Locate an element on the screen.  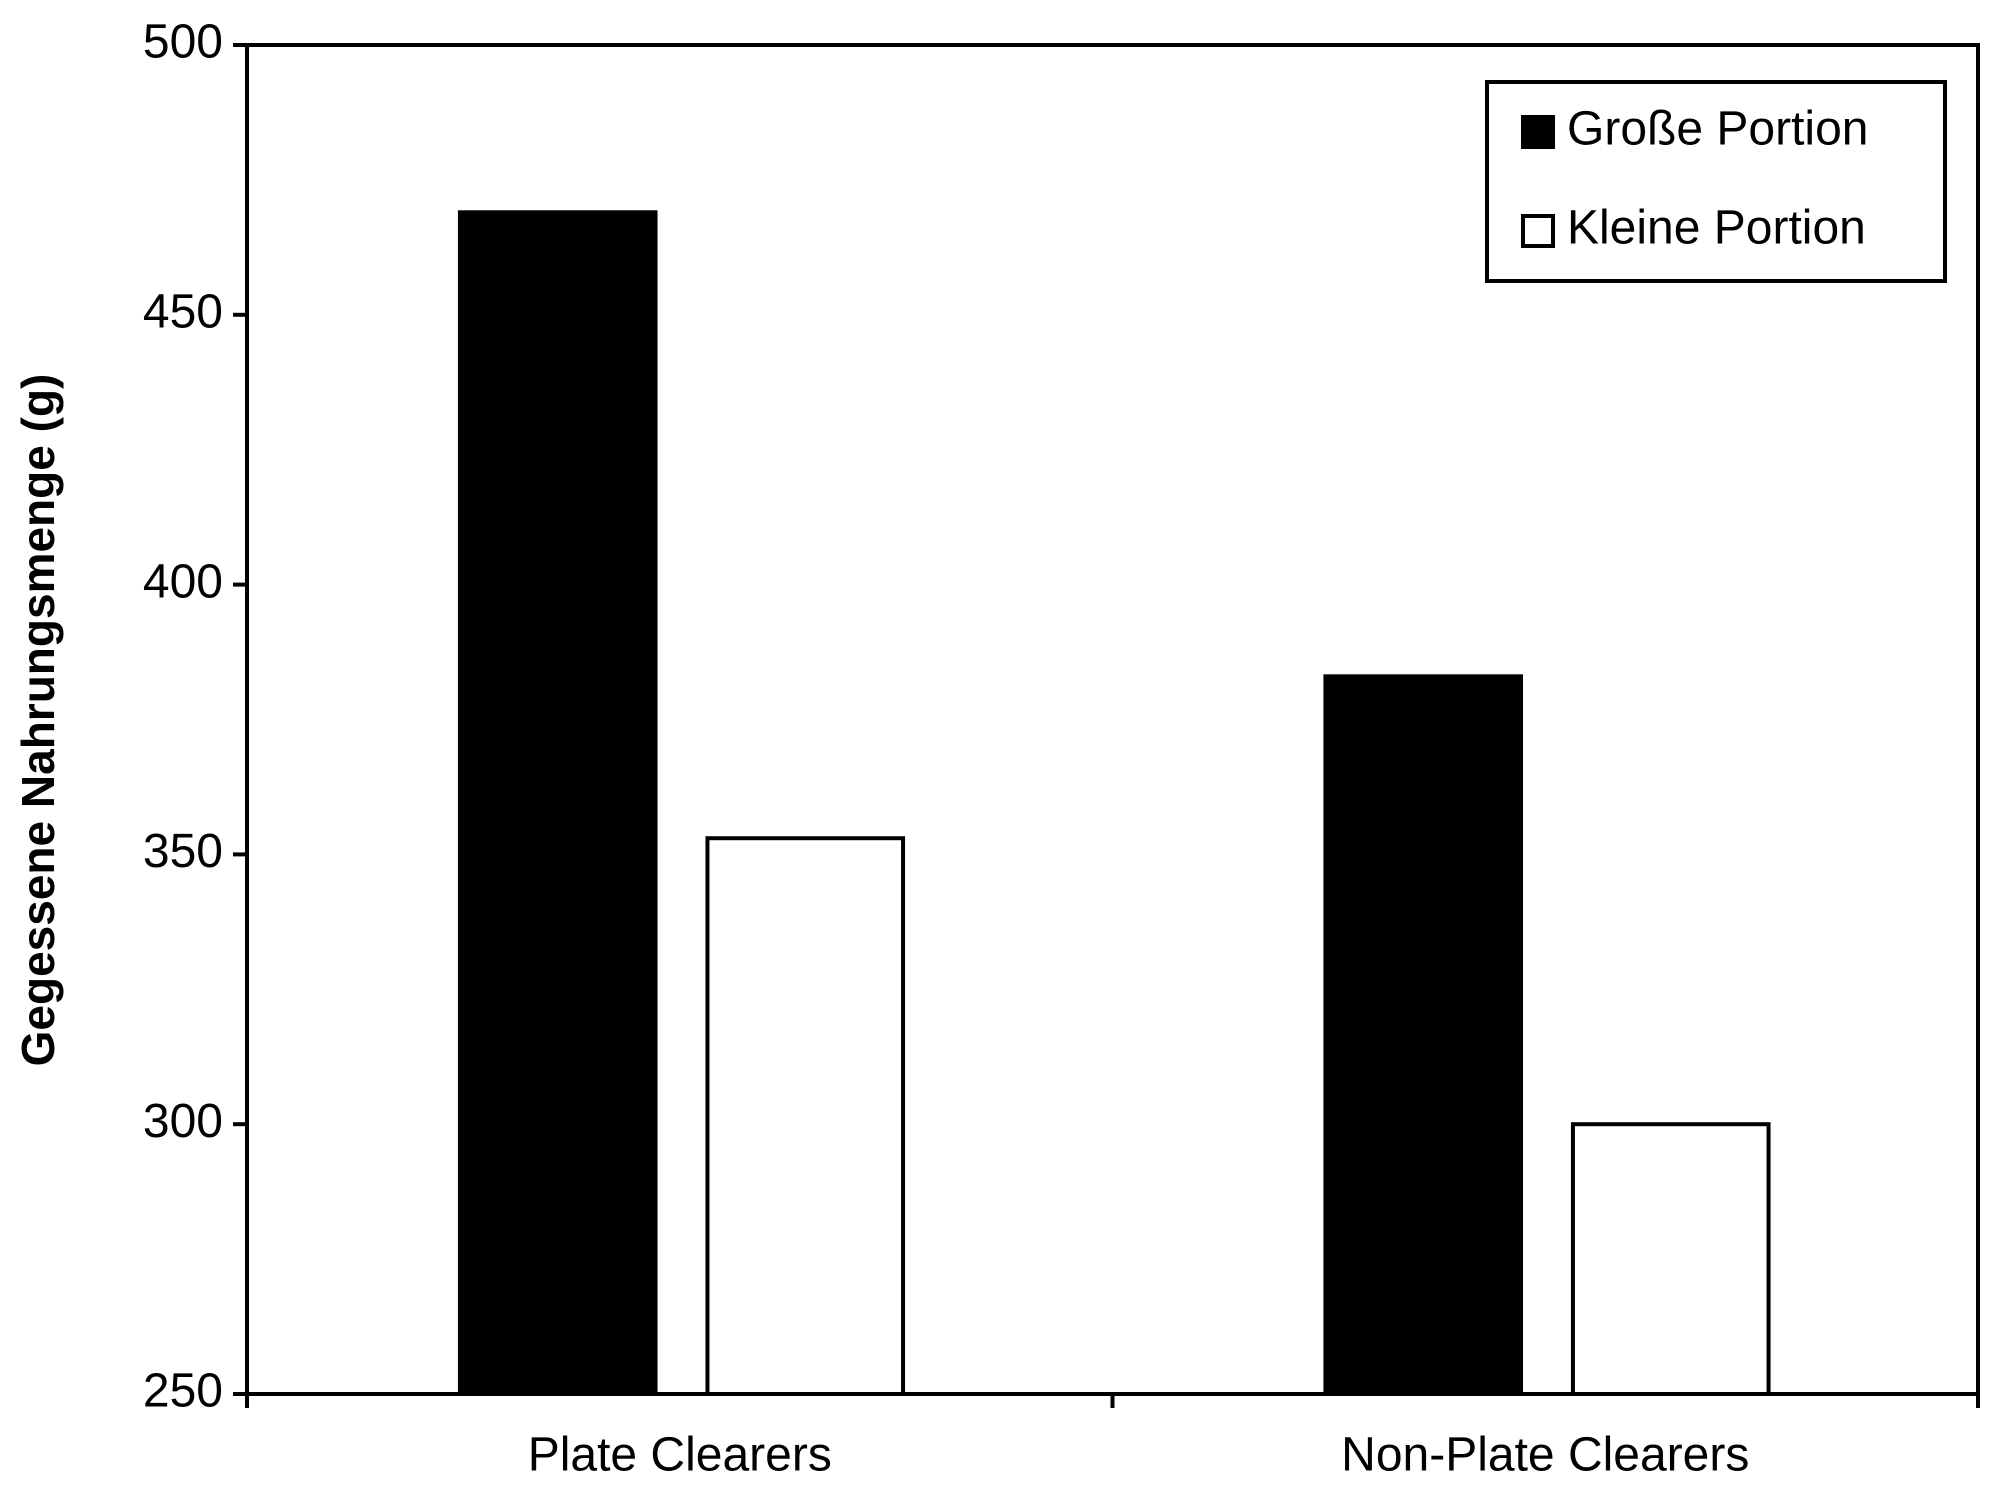
legend-label: Kleine Portion is located at coordinates (1716, 228).